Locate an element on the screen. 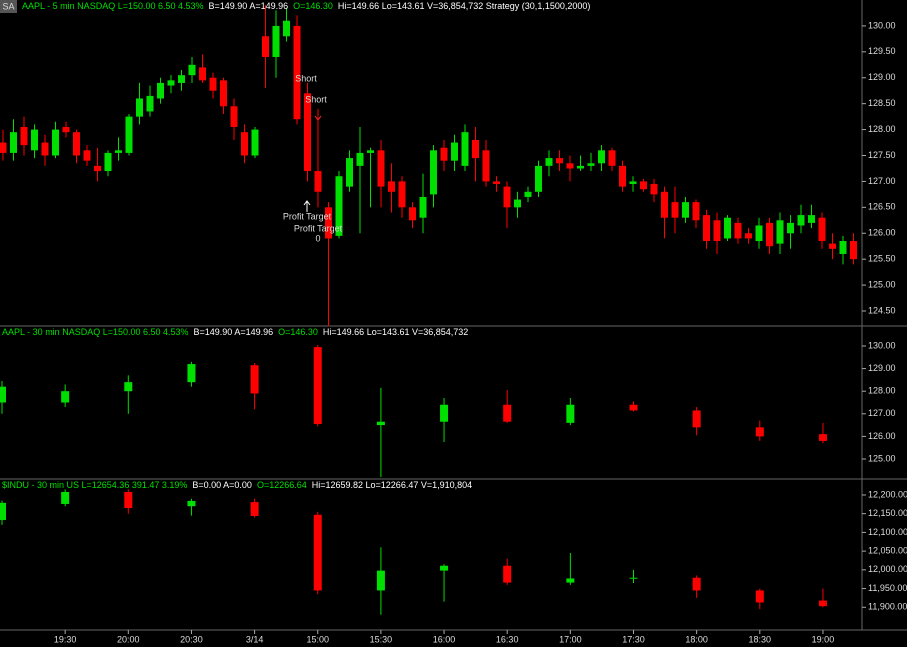 This screenshot has width=907, height=647. x-tick-label: 18:00 is located at coordinates (696, 639).